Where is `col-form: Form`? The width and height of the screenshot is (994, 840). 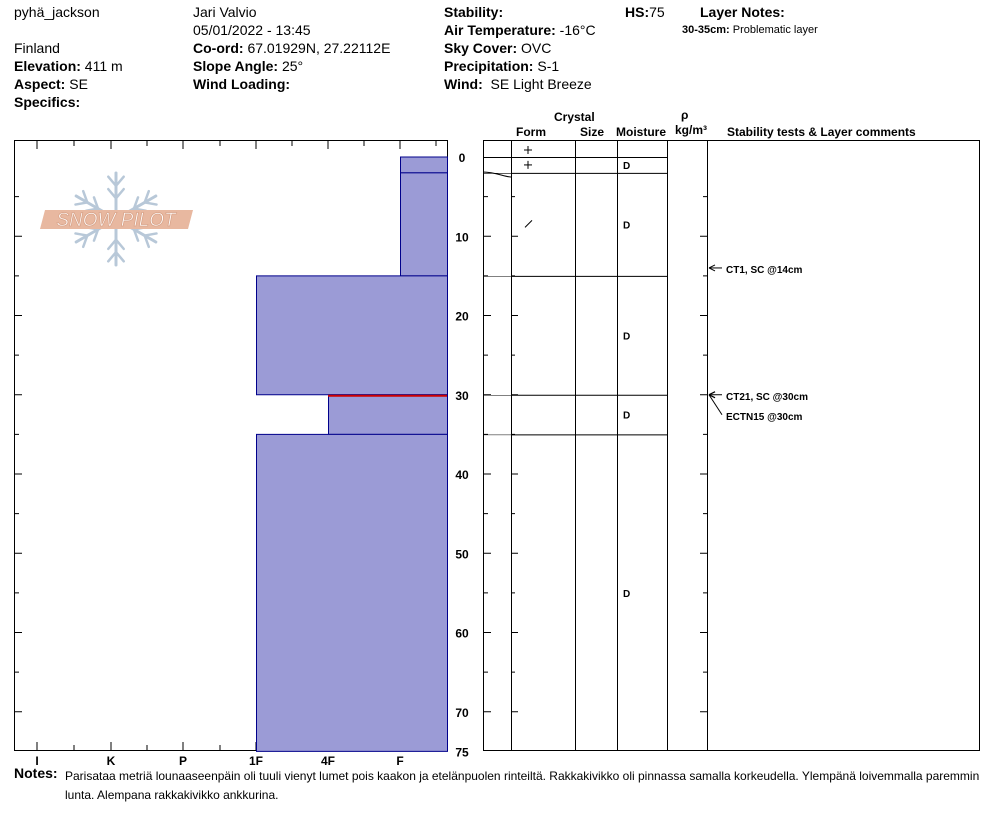 col-form: Form is located at coordinates (531, 132).